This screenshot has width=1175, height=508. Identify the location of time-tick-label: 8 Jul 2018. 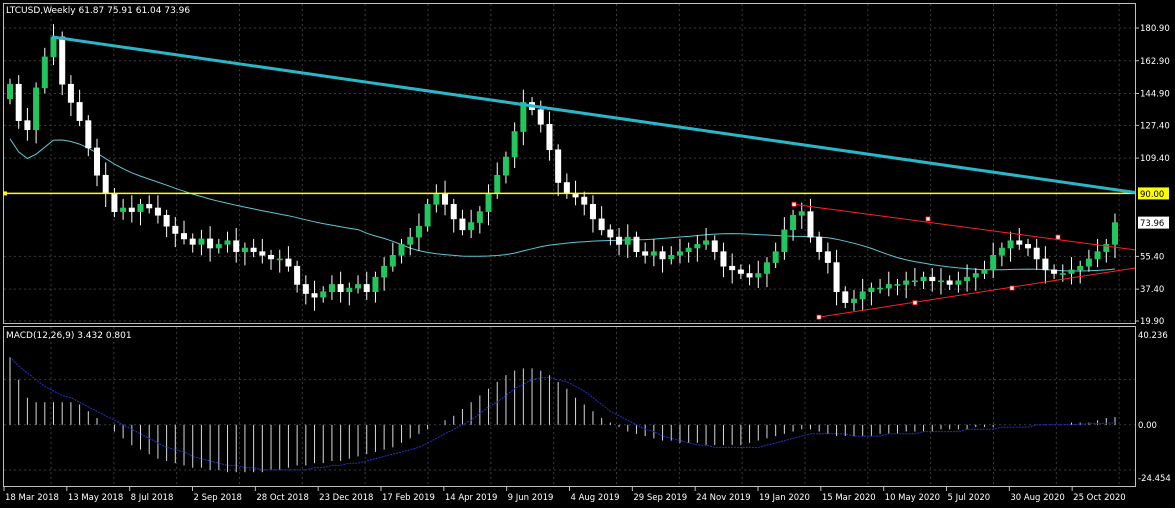
(152, 498).